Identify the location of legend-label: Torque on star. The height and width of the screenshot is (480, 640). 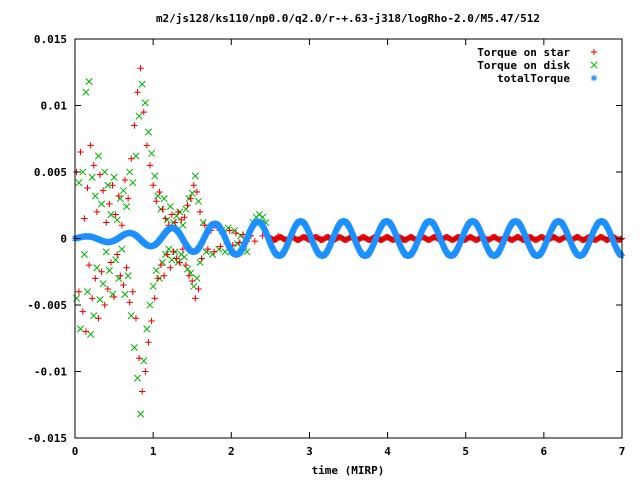
(523, 52).